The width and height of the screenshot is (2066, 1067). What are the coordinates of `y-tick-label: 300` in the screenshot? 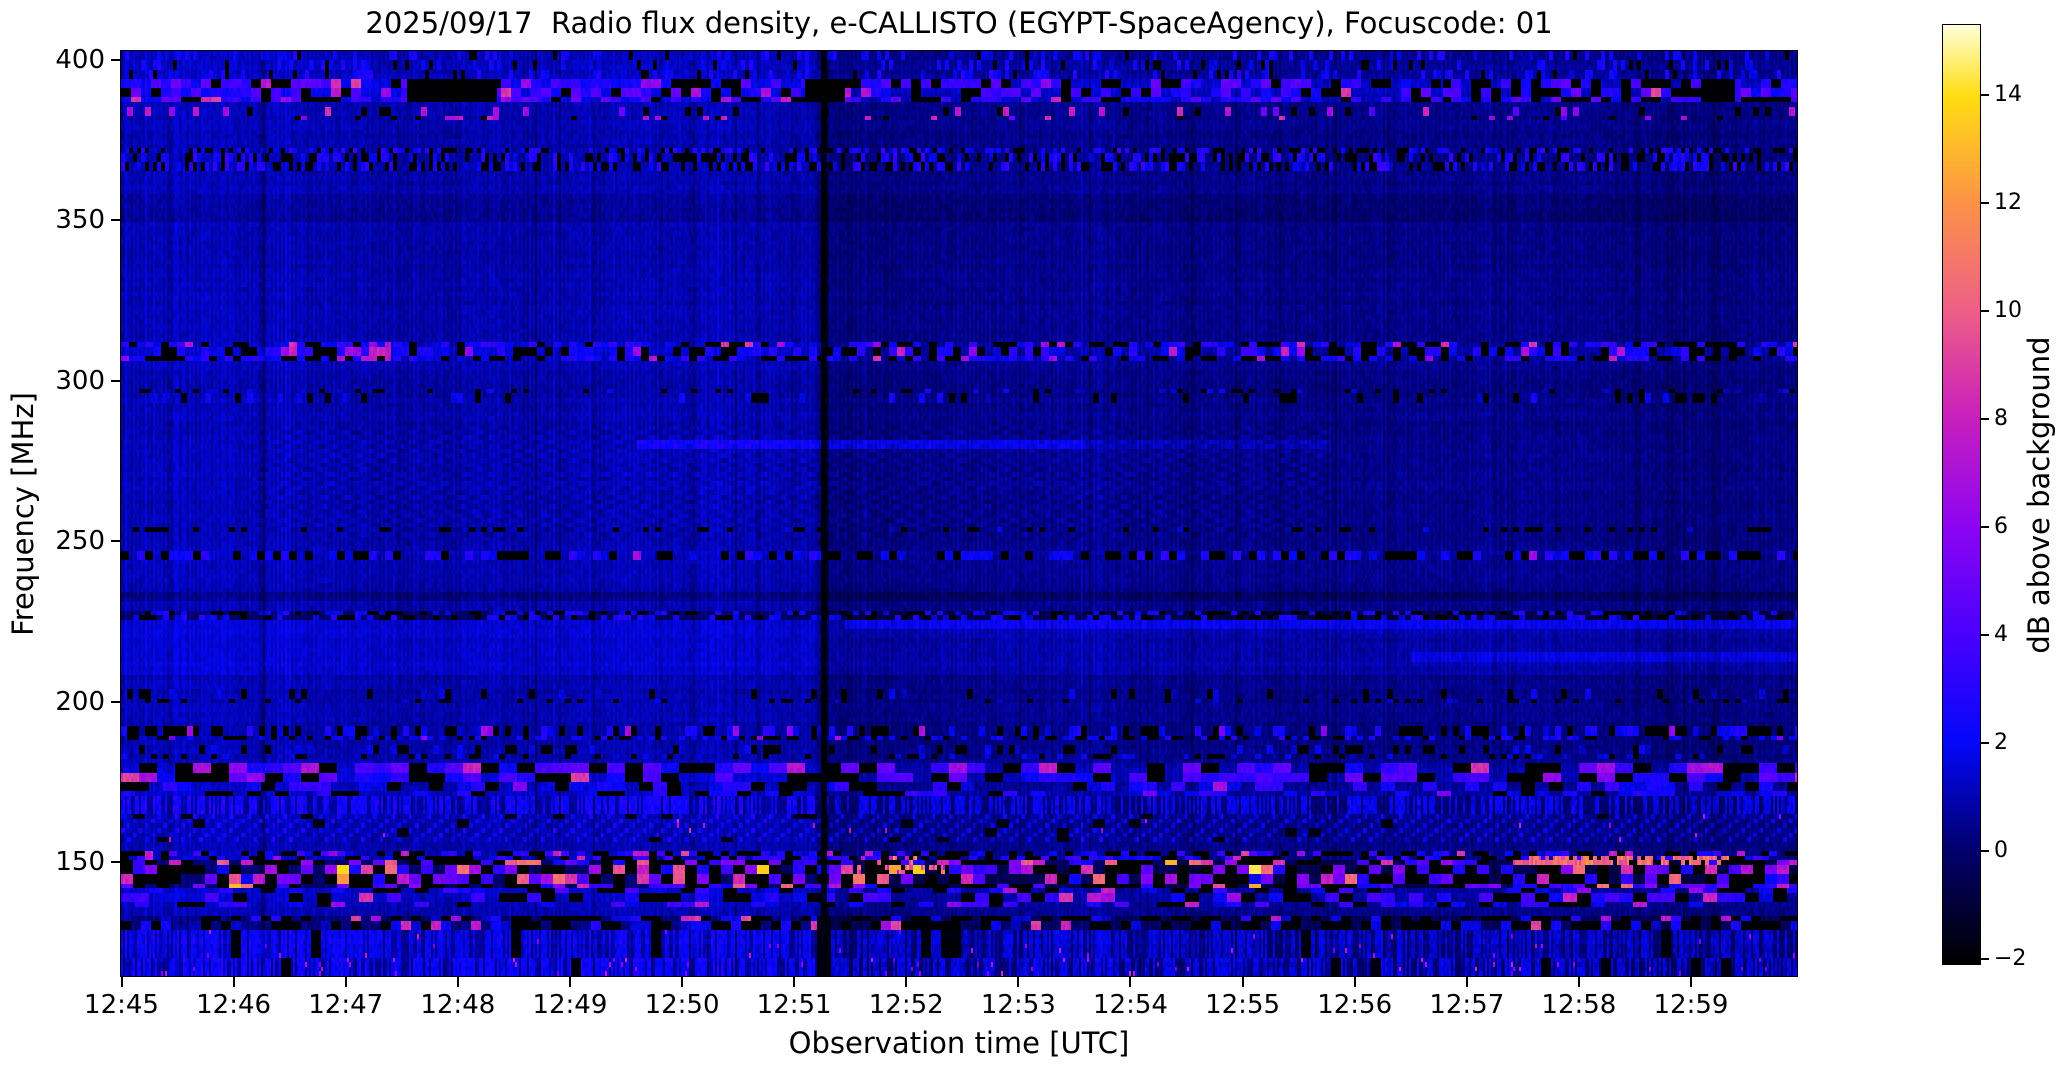 It's located at (80, 380).